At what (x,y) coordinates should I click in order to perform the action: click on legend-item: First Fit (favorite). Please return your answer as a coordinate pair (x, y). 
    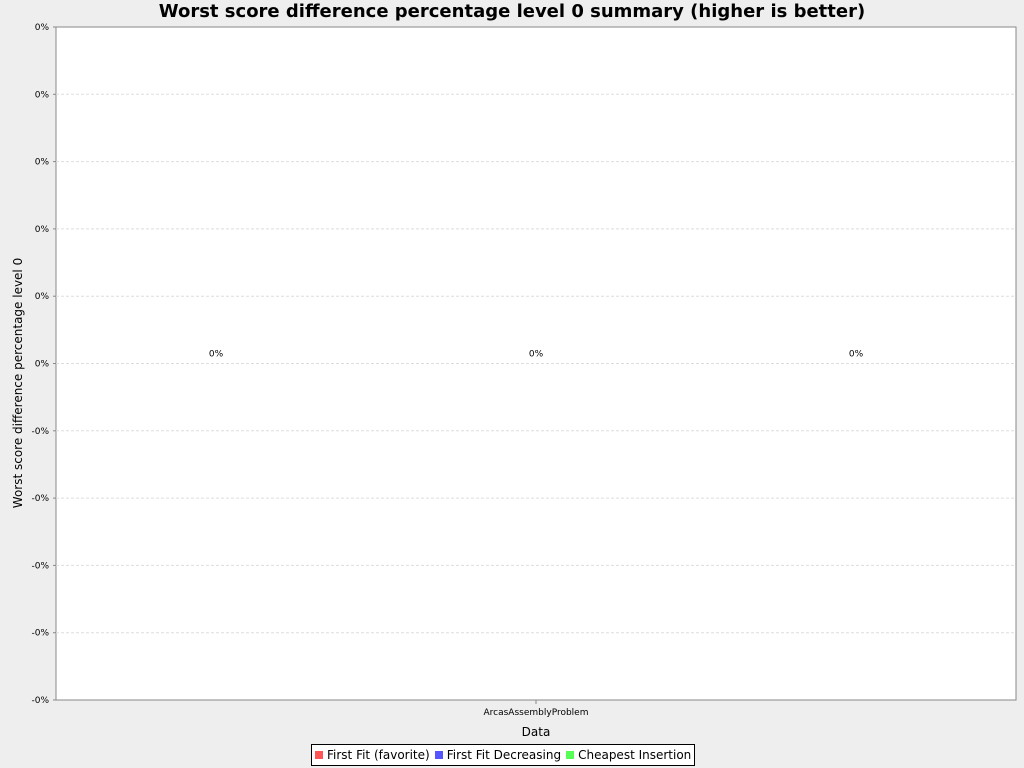
    Looking at the image, I should click on (372, 755).